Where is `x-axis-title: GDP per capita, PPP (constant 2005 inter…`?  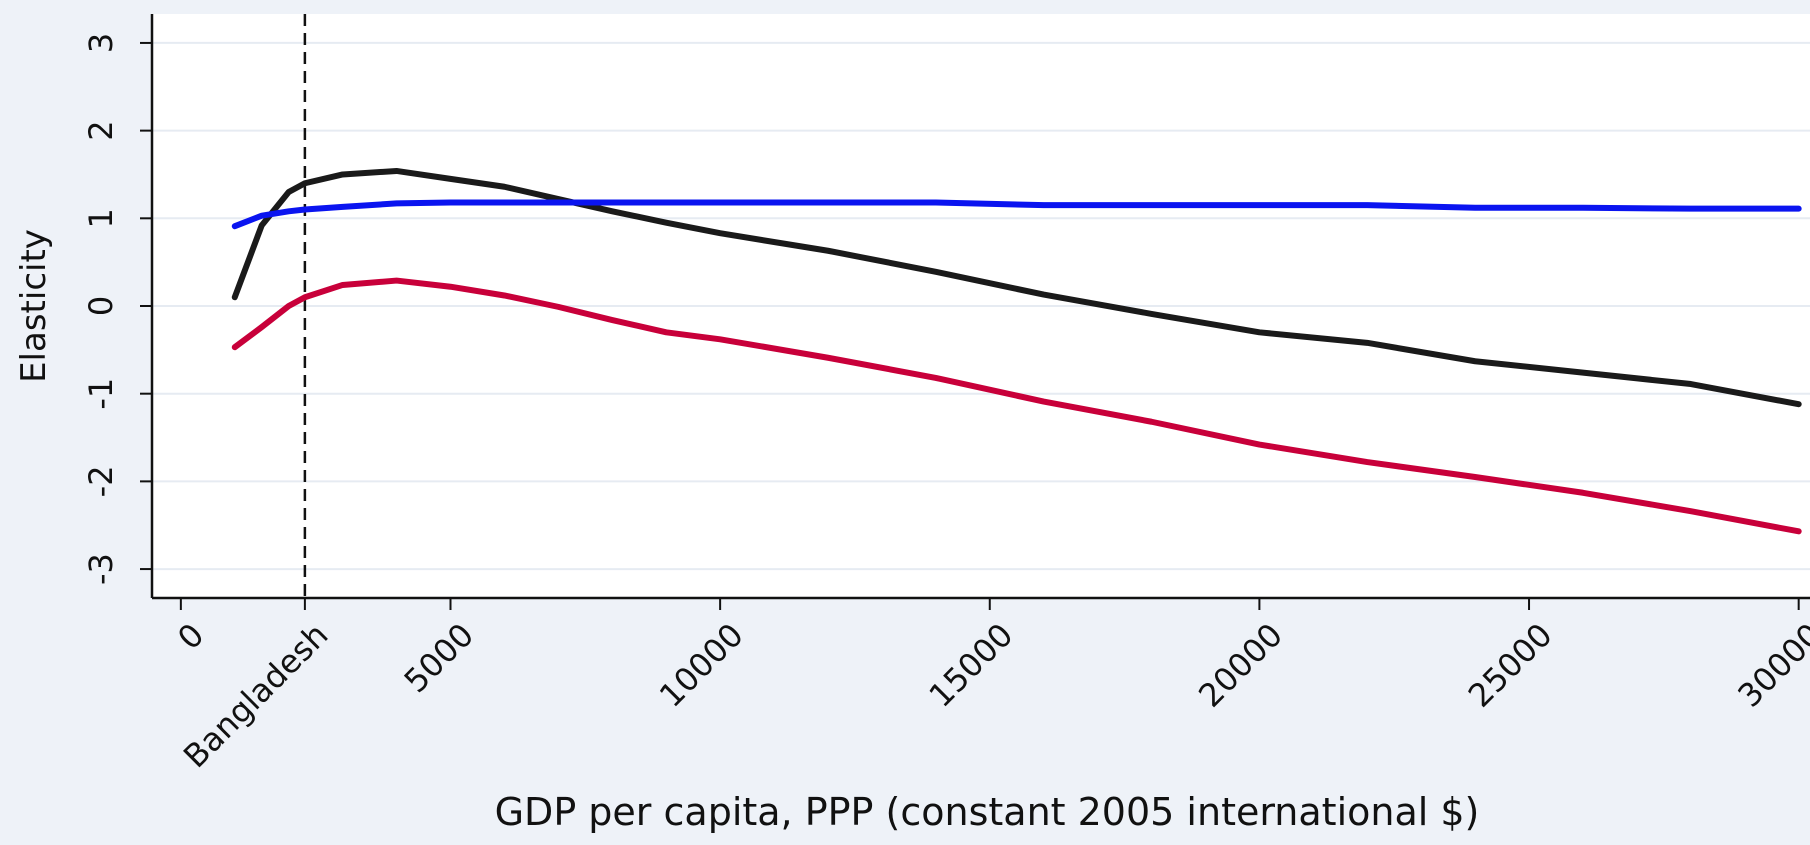
x-axis-title: GDP per capita, PPP (constant 2005 inter… is located at coordinates (987, 812).